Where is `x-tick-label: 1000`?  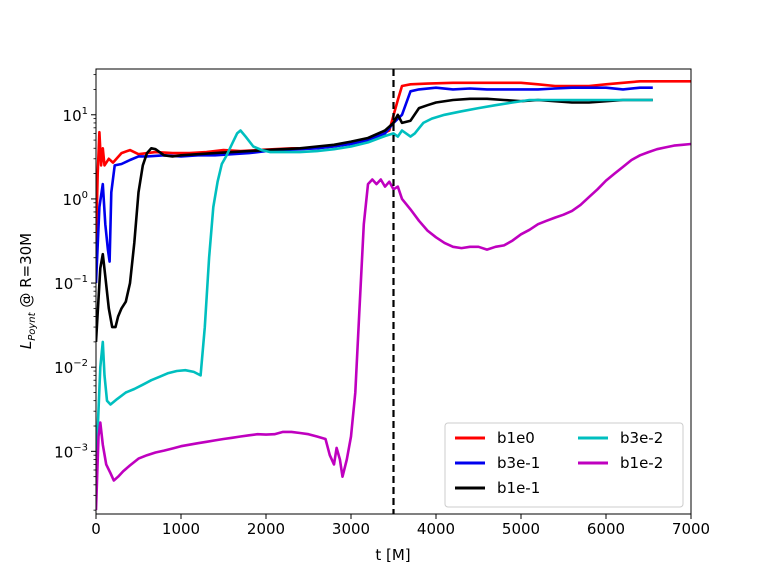 x-tick-label: 1000 is located at coordinates (181, 529).